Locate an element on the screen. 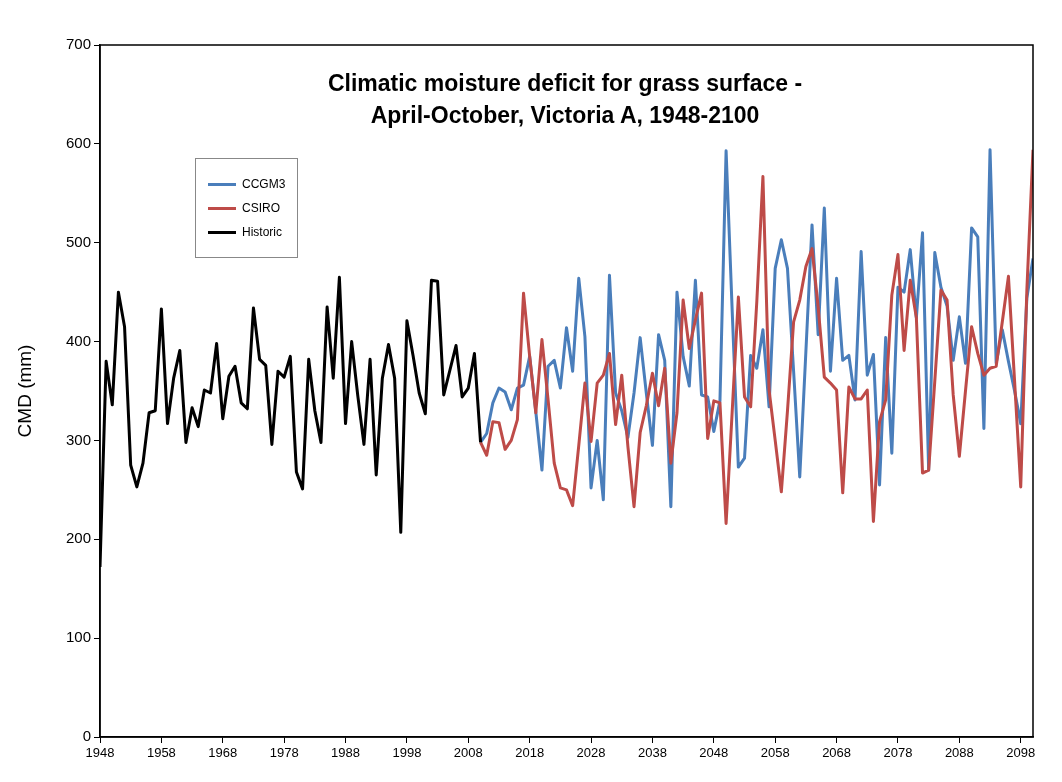 Image resolution: width=1062 pixels, height=782 pixels. x-tick-label: 1988 is located at coordinates (345, 753).